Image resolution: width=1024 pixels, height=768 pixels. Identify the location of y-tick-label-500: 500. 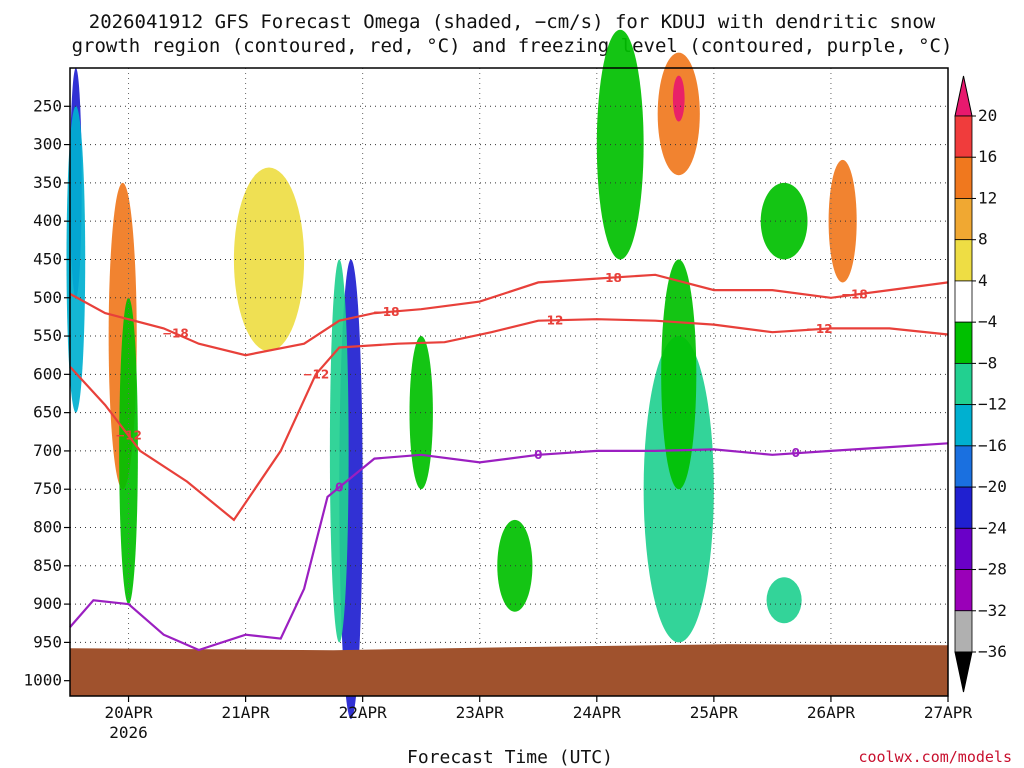
(47, 297).